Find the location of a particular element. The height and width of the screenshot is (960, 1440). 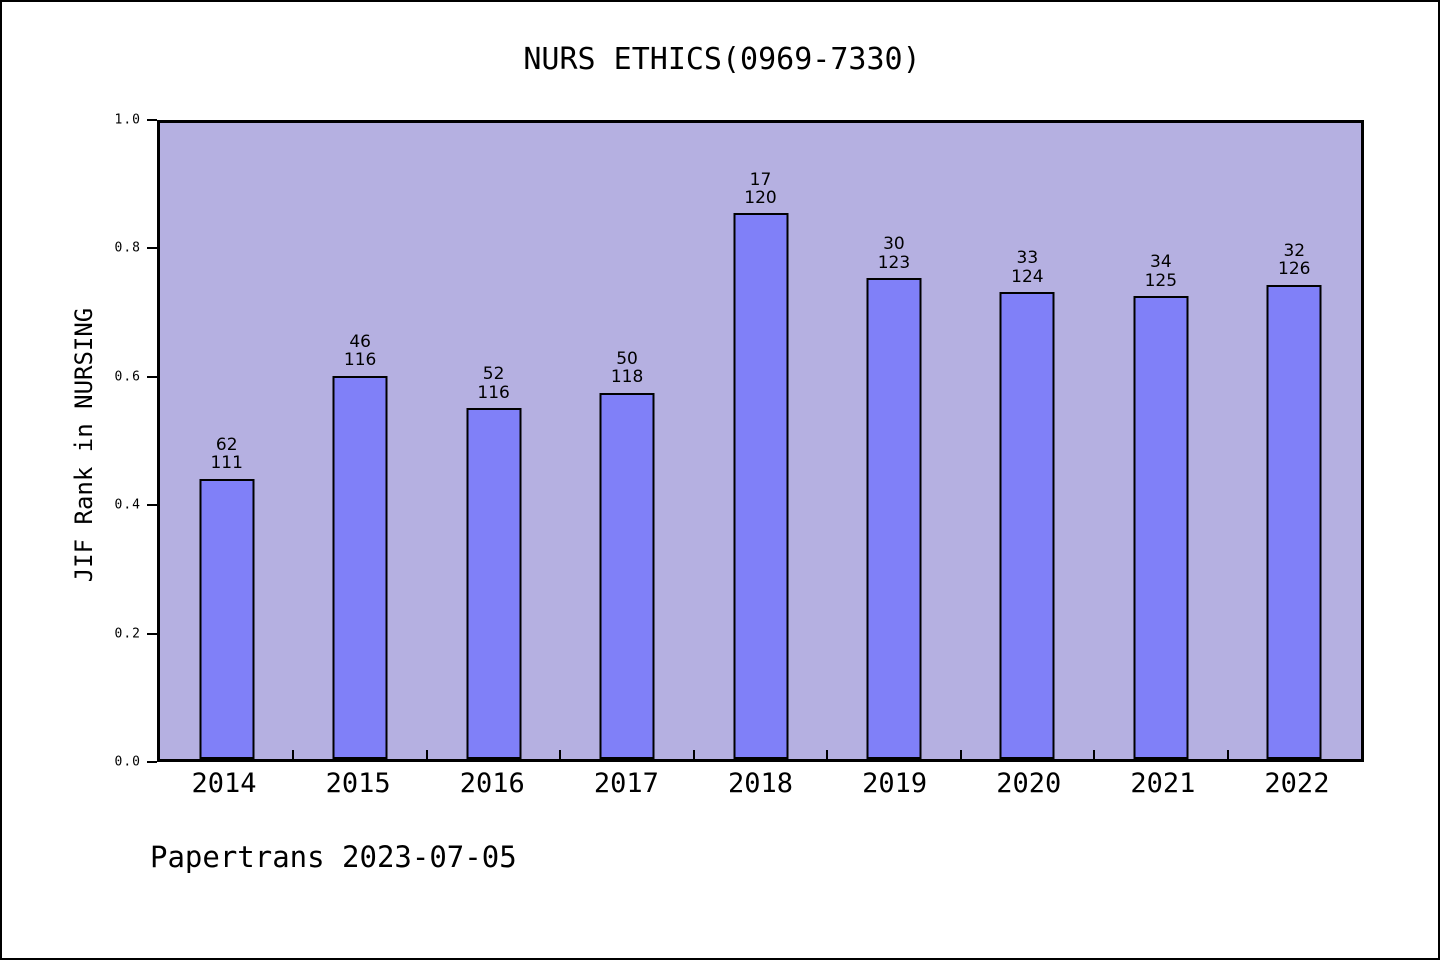

y-tick-label-0.4: 0.4 is located at coordinates (127, 505).